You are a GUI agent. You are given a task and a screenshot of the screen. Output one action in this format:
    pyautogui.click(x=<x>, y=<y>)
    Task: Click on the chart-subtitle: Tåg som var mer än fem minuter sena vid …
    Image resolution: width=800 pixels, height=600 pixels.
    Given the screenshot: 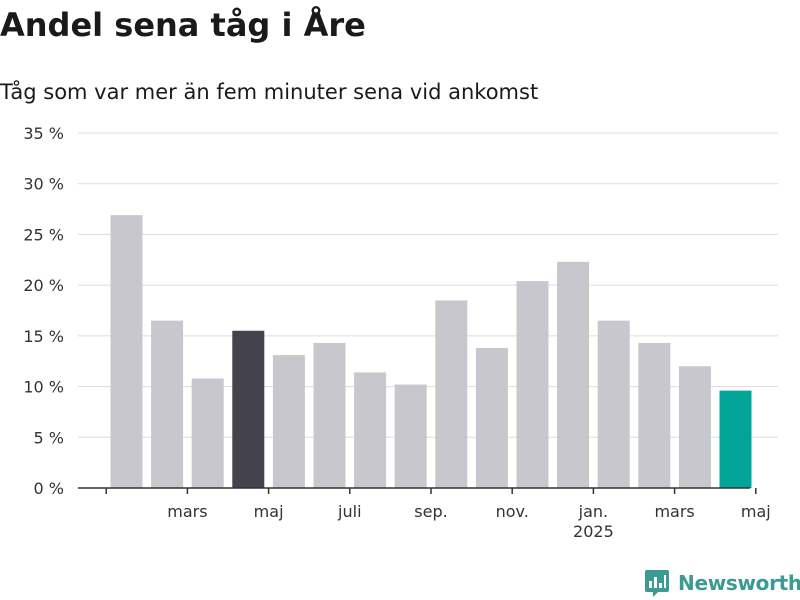 What is the action you would take?
    pyautogui.click(x=269, y=92)
    